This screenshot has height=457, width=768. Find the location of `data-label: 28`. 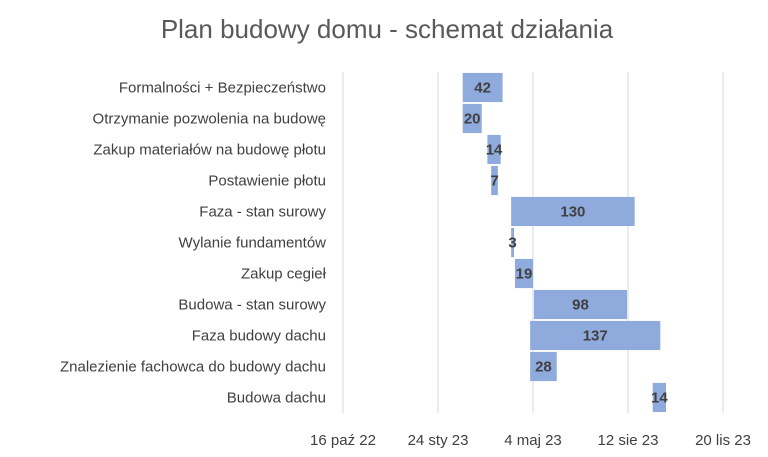

data-label: 28 is located at coordinates (543, 367).